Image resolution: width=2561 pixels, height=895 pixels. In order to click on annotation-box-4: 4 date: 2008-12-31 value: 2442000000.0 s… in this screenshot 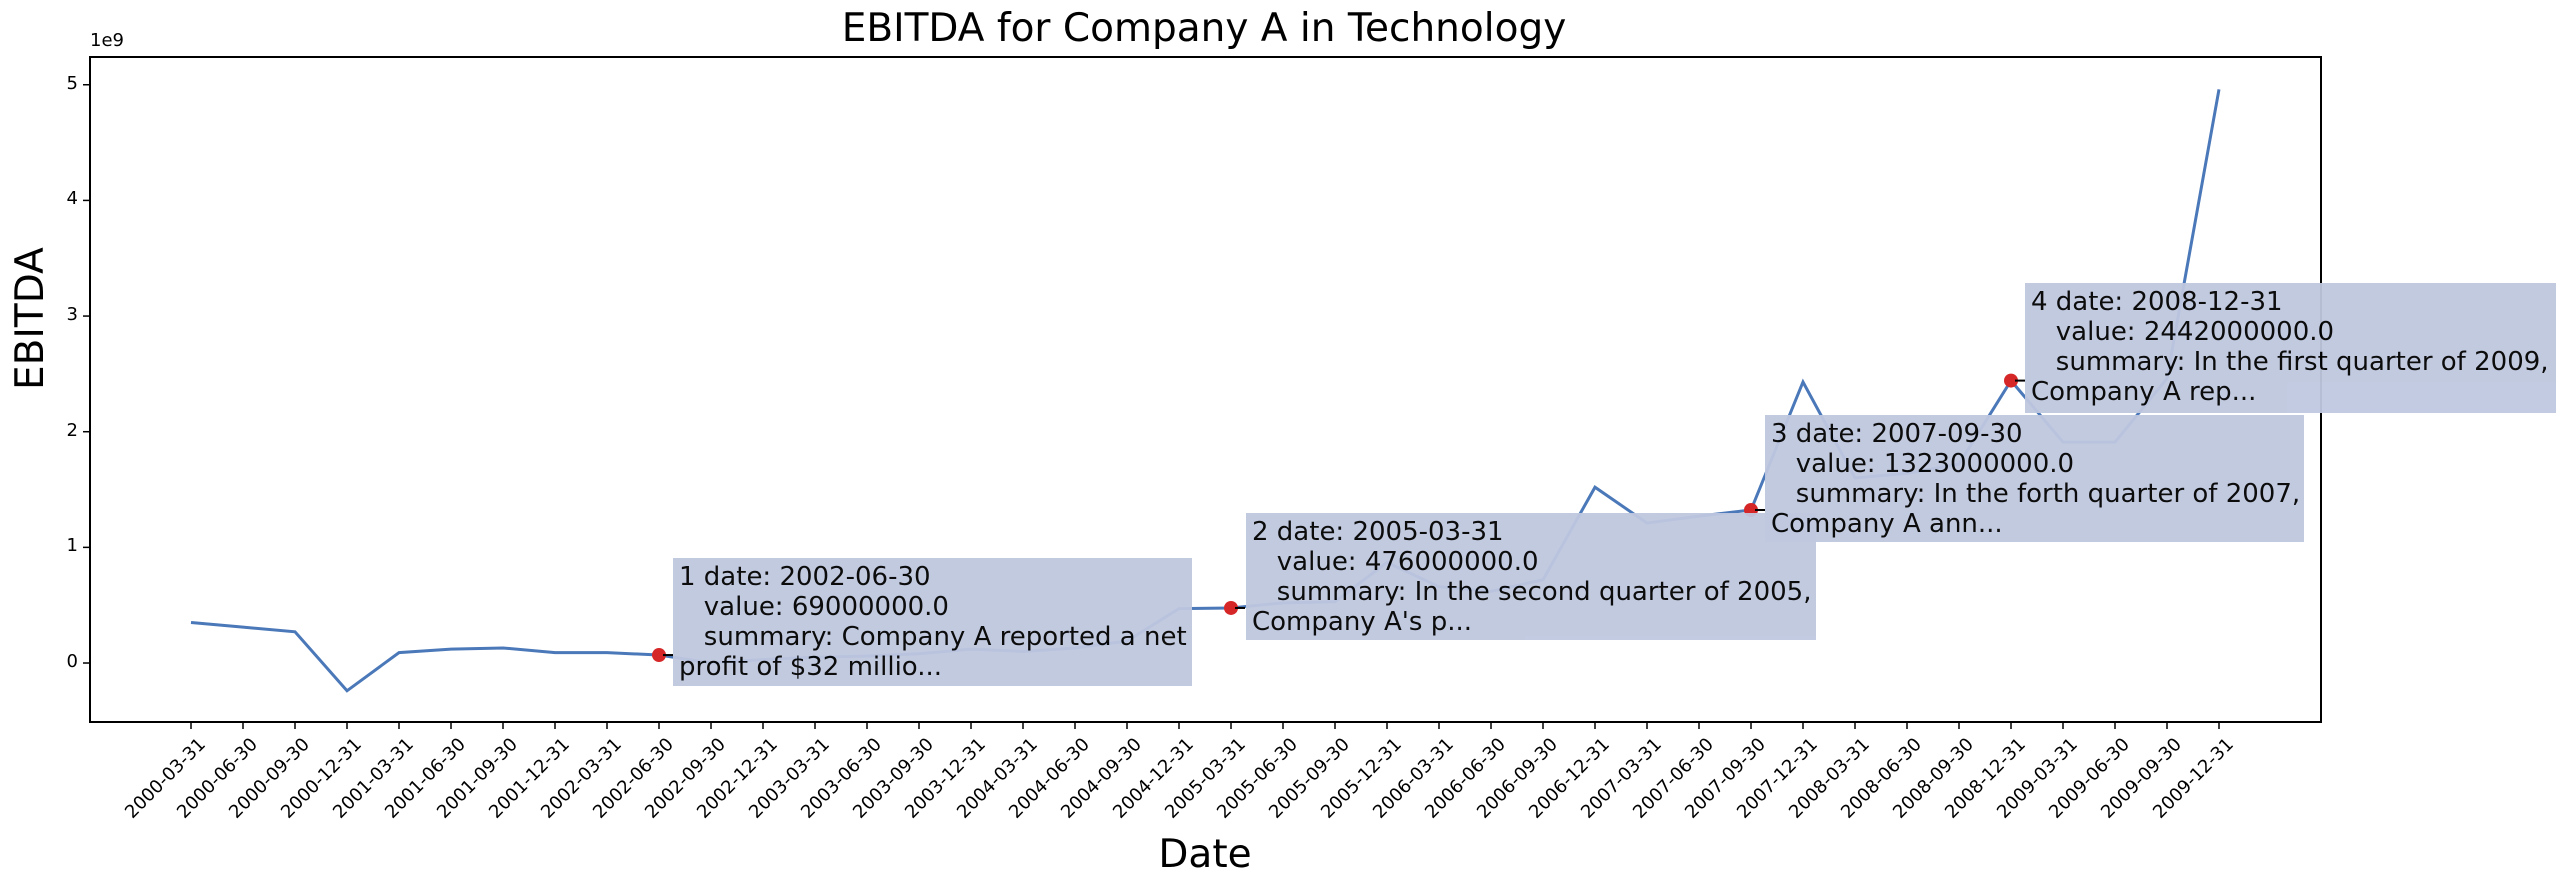, I will do `click(2290, 348)`.